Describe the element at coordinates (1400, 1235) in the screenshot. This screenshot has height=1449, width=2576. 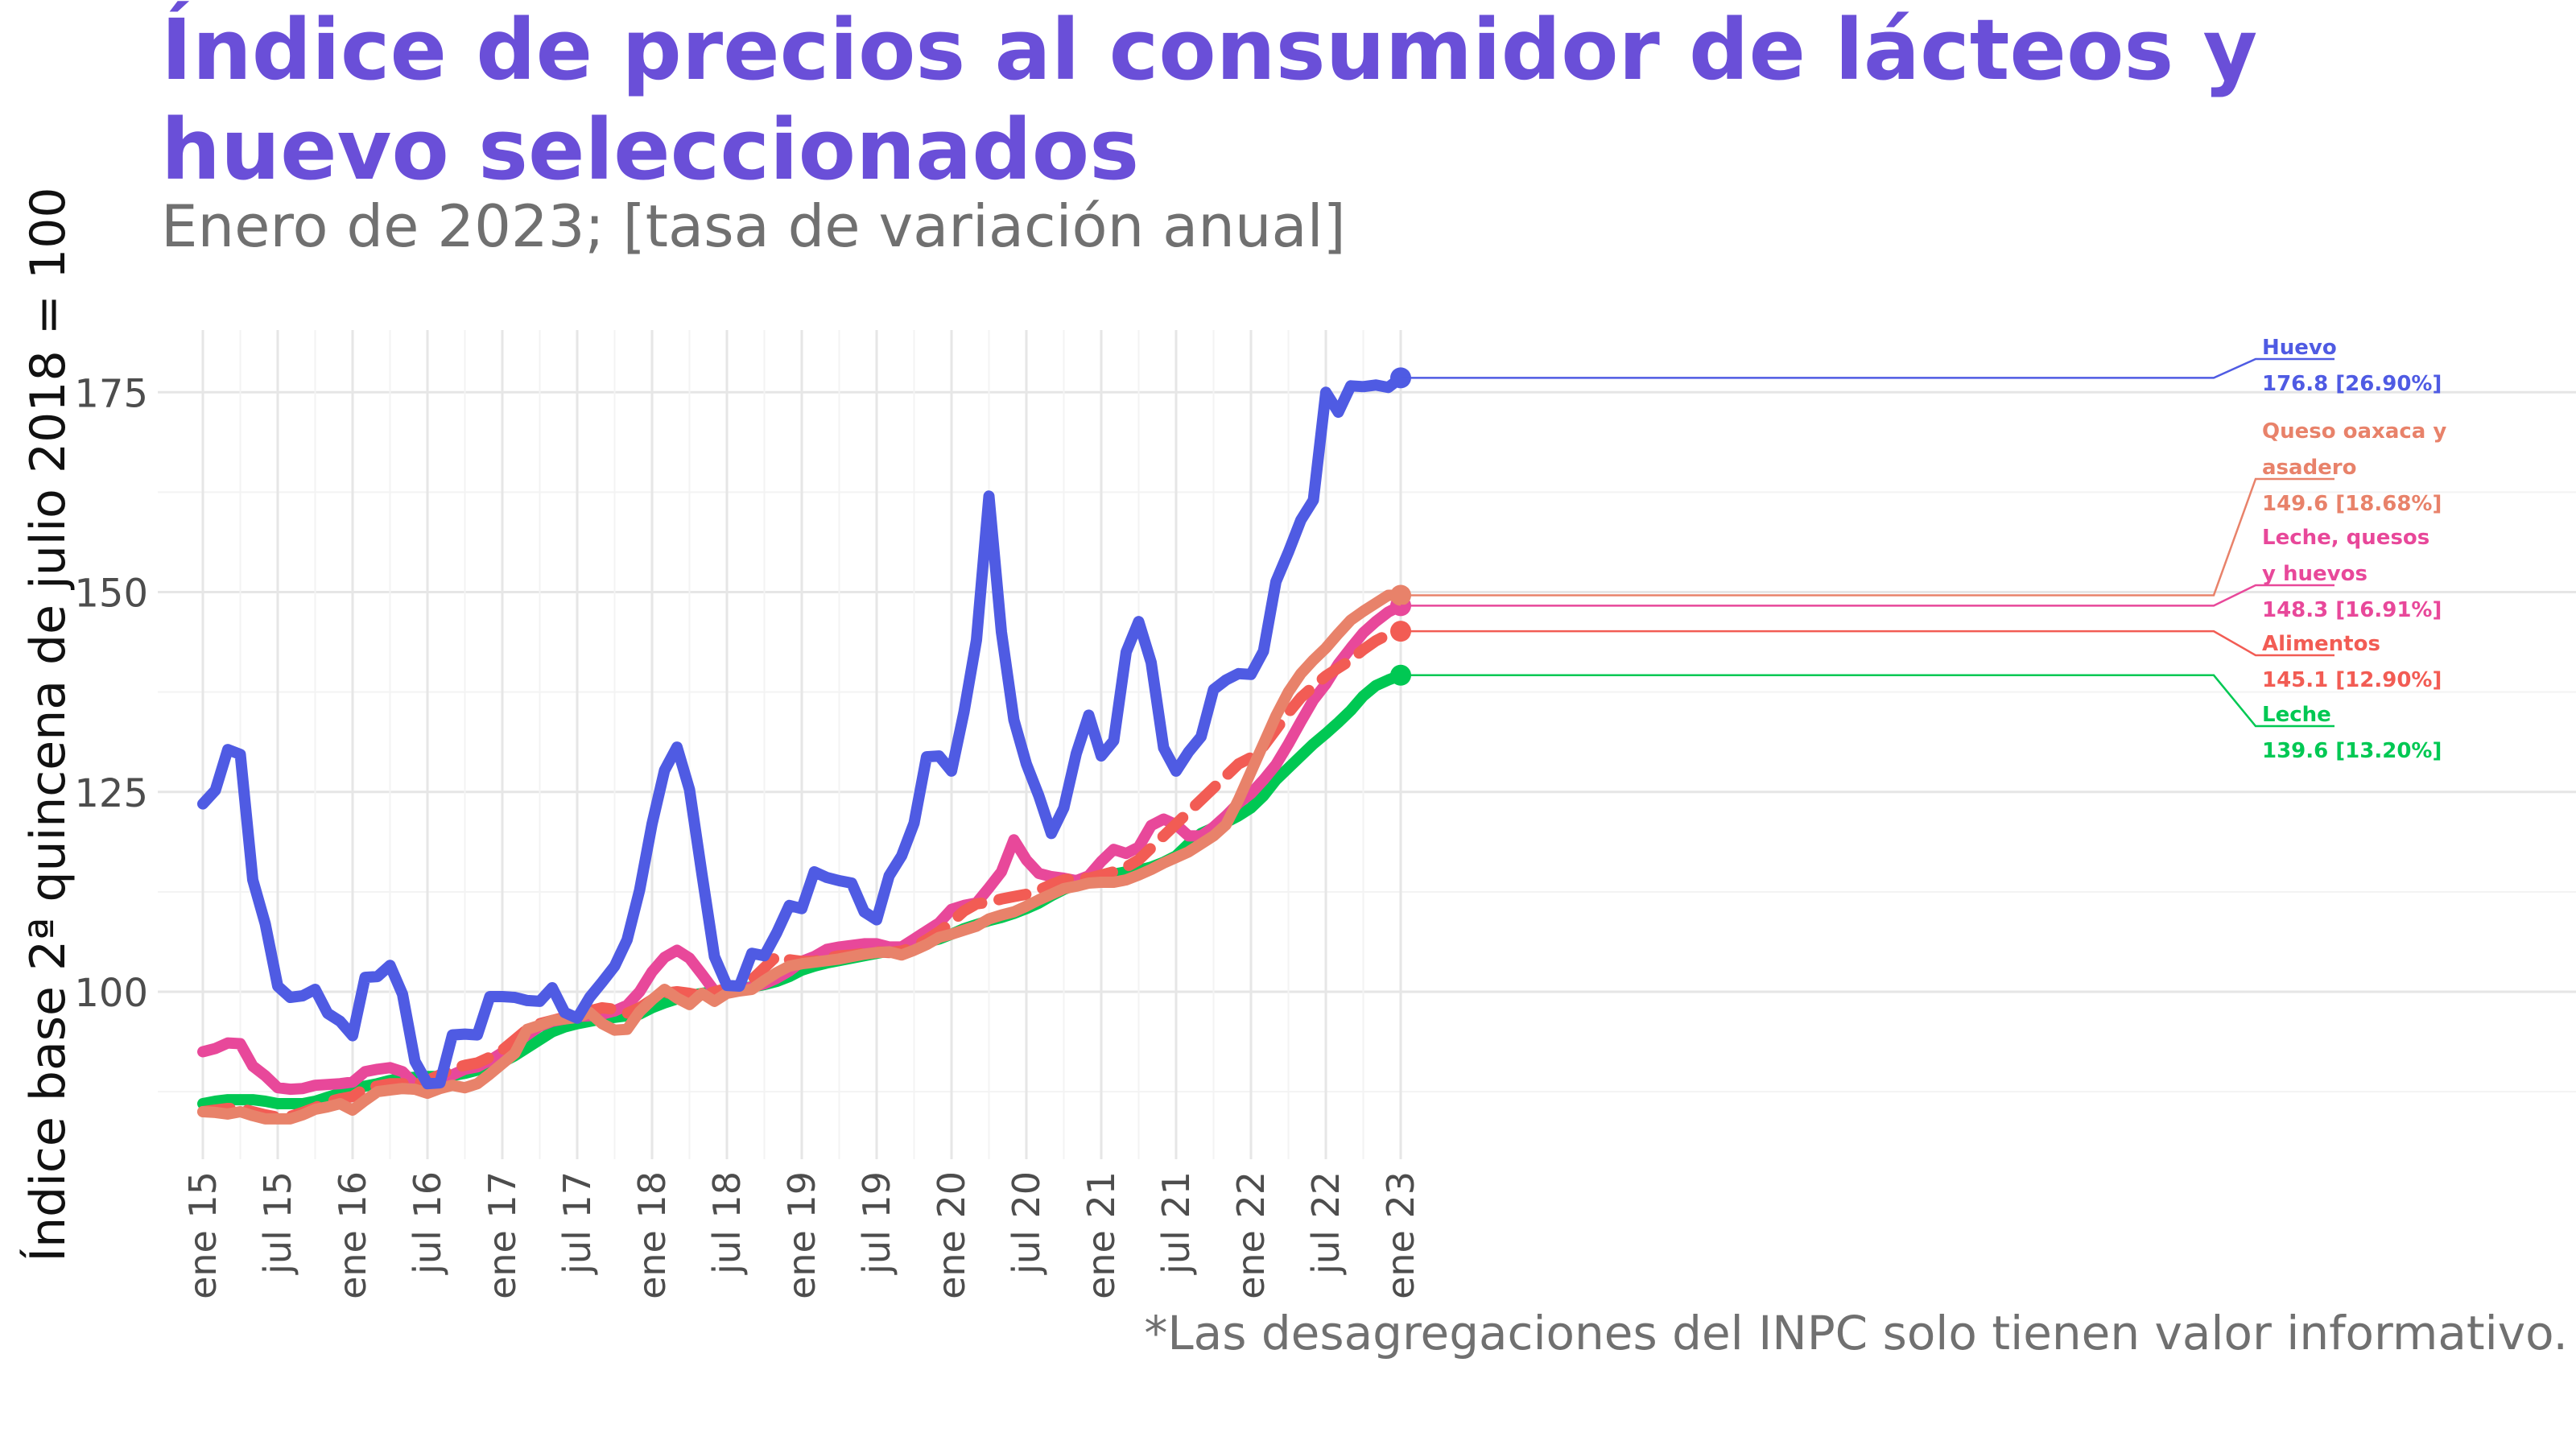
I see `x-tick-label: ene 23` at that location.